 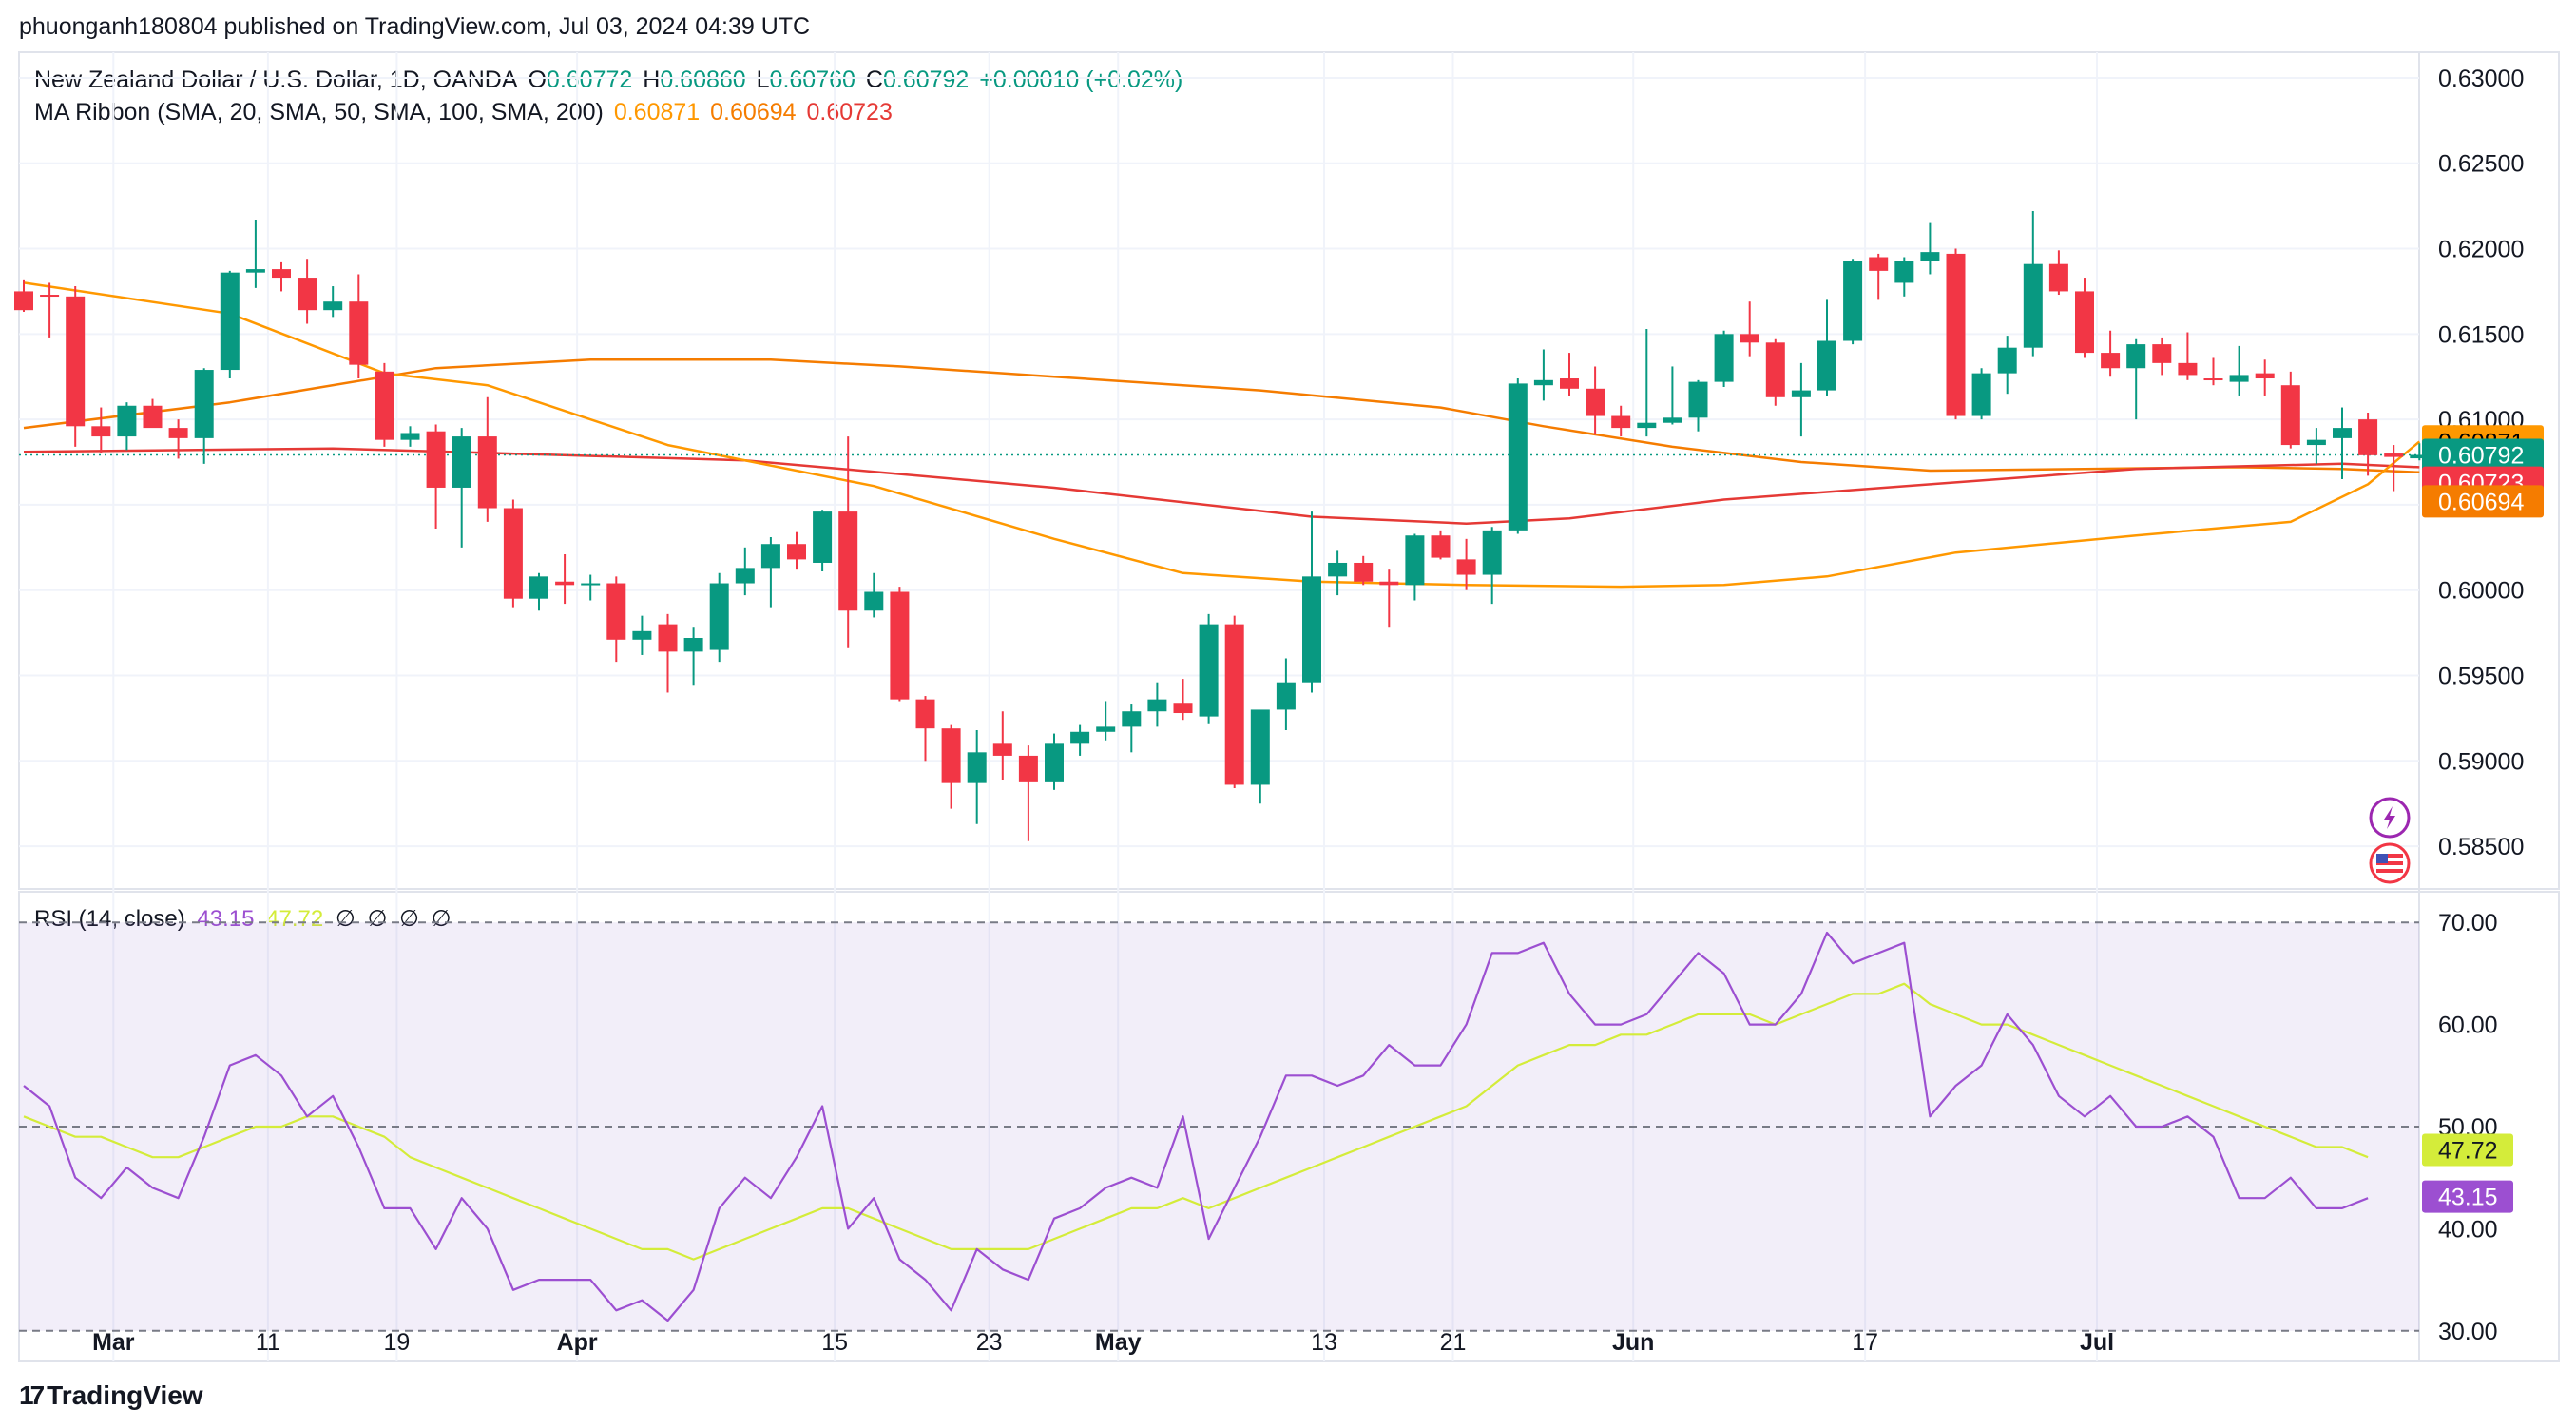 What do you see at coordinates (268, 1342) in the screenshot?
I see `time-tick-label: 11` at bounding box center [268, 1342].